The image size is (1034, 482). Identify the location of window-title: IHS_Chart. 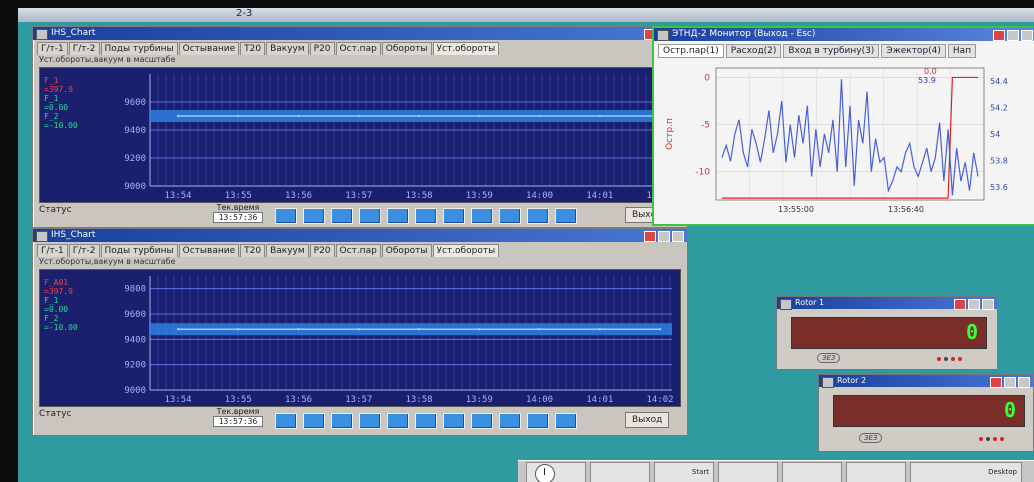
(73, 33).